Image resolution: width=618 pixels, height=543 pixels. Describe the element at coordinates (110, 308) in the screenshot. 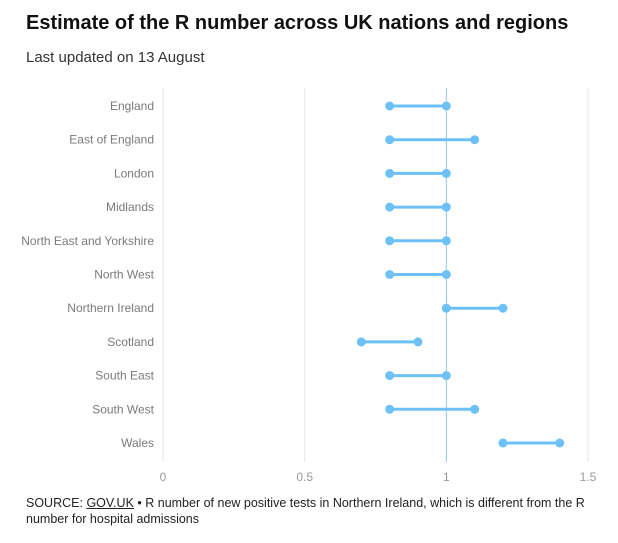

I see `category-label: Northern Ireland` at that location.